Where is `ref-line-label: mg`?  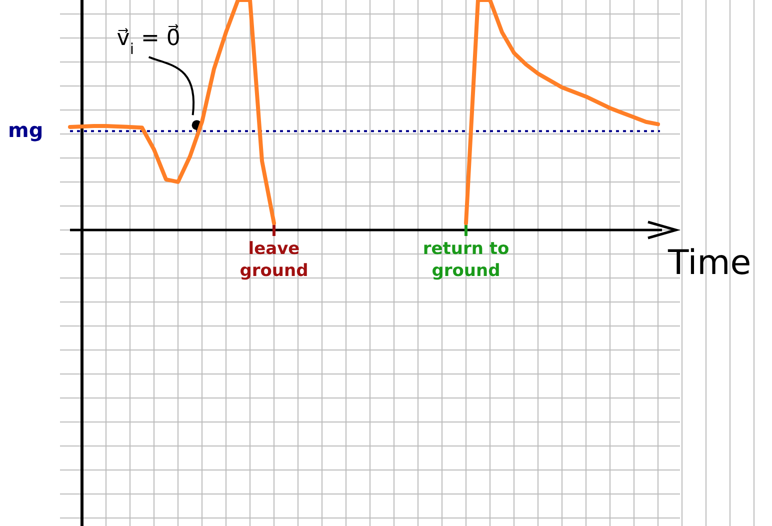
ref-line-label: mg is located at coordinates (26, 130).